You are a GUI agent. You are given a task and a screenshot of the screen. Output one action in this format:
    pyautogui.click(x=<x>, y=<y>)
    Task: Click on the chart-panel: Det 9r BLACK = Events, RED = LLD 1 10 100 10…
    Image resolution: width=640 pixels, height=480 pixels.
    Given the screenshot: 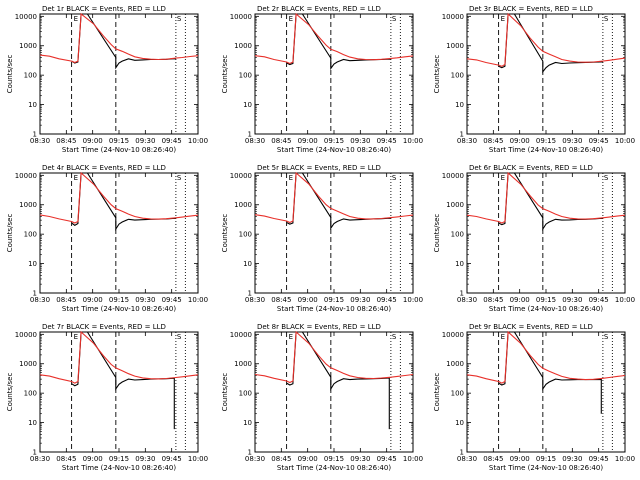 What is the action you would take?
    pyautogui.click(x=534, y=397)
    